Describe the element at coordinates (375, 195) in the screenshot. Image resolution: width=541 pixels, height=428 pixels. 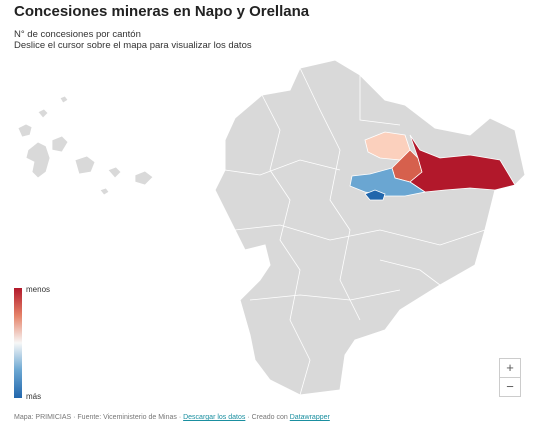
I see `region-dark-blue` at that location.